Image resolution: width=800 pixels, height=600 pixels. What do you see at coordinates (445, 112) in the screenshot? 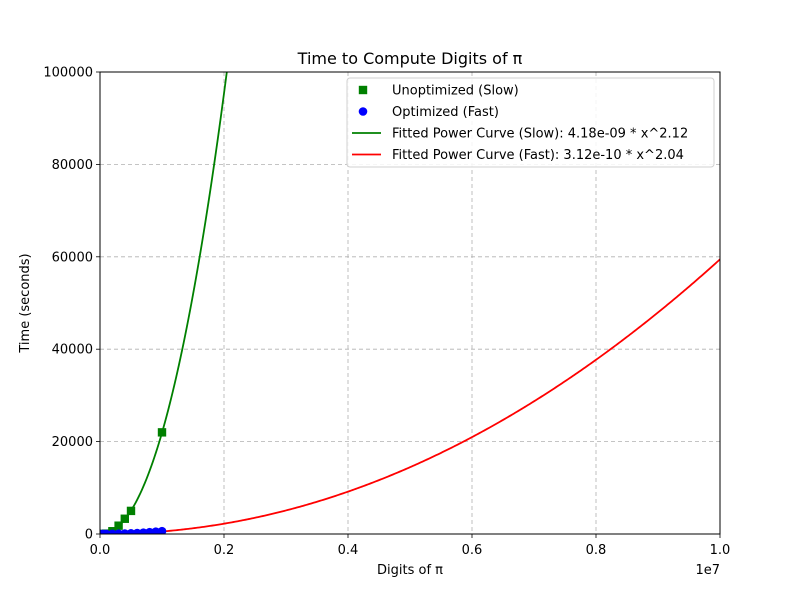
I see `legend-label: Optimized (Fast)` at bounding box center [445, 112].